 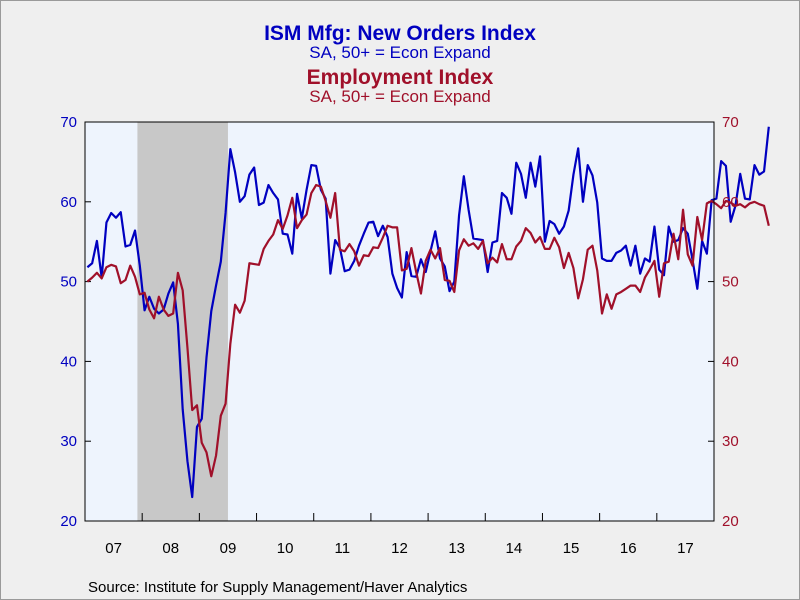 I want to click on y-tick-label-right: 40, so click(x=730, y=361).